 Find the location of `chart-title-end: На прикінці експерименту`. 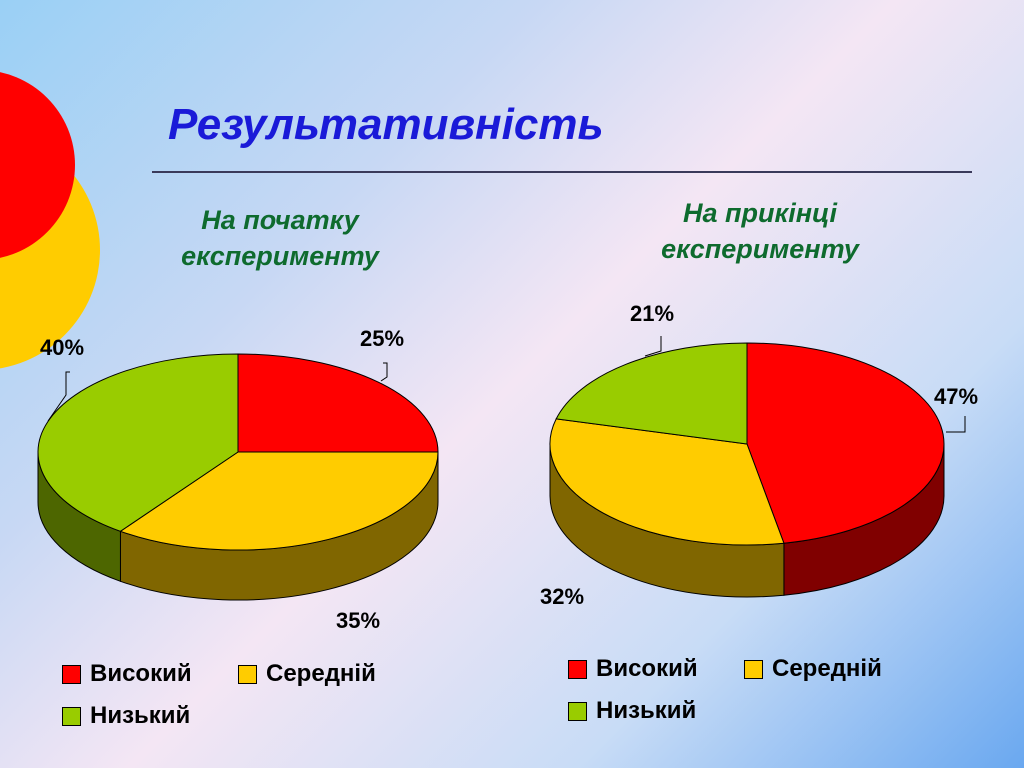

chart-title-end: На прикінці експерименту is located at coordinates (760, 231).